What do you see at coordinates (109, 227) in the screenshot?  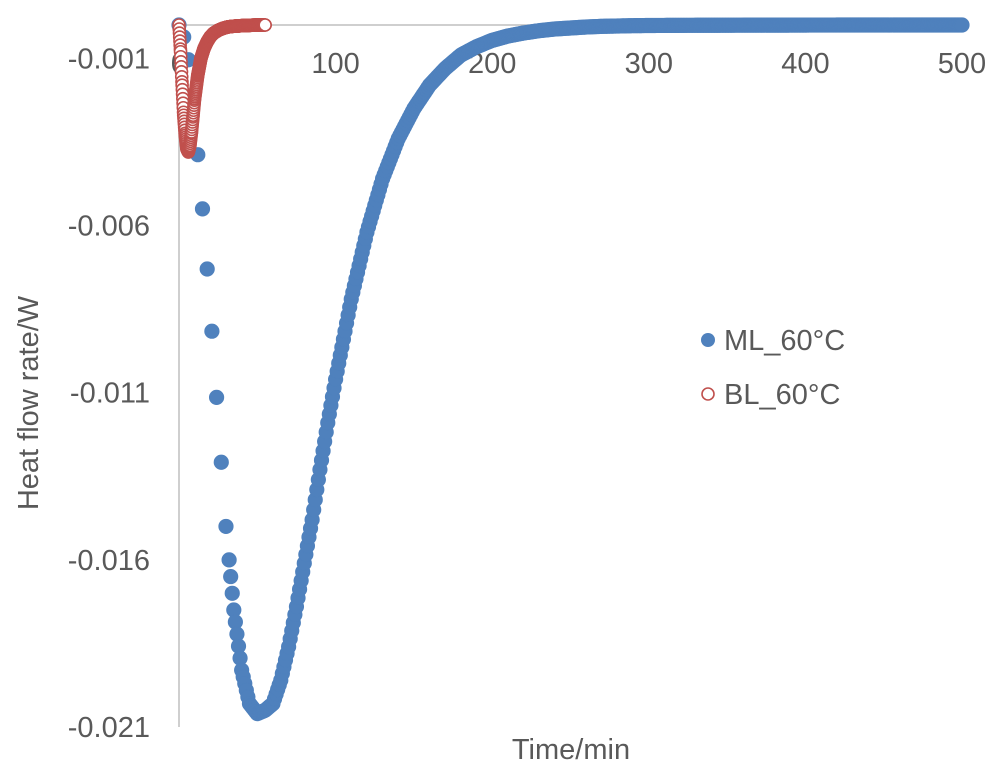 I see `y-tick-label: -0.006` at bounding box center [109, 227].